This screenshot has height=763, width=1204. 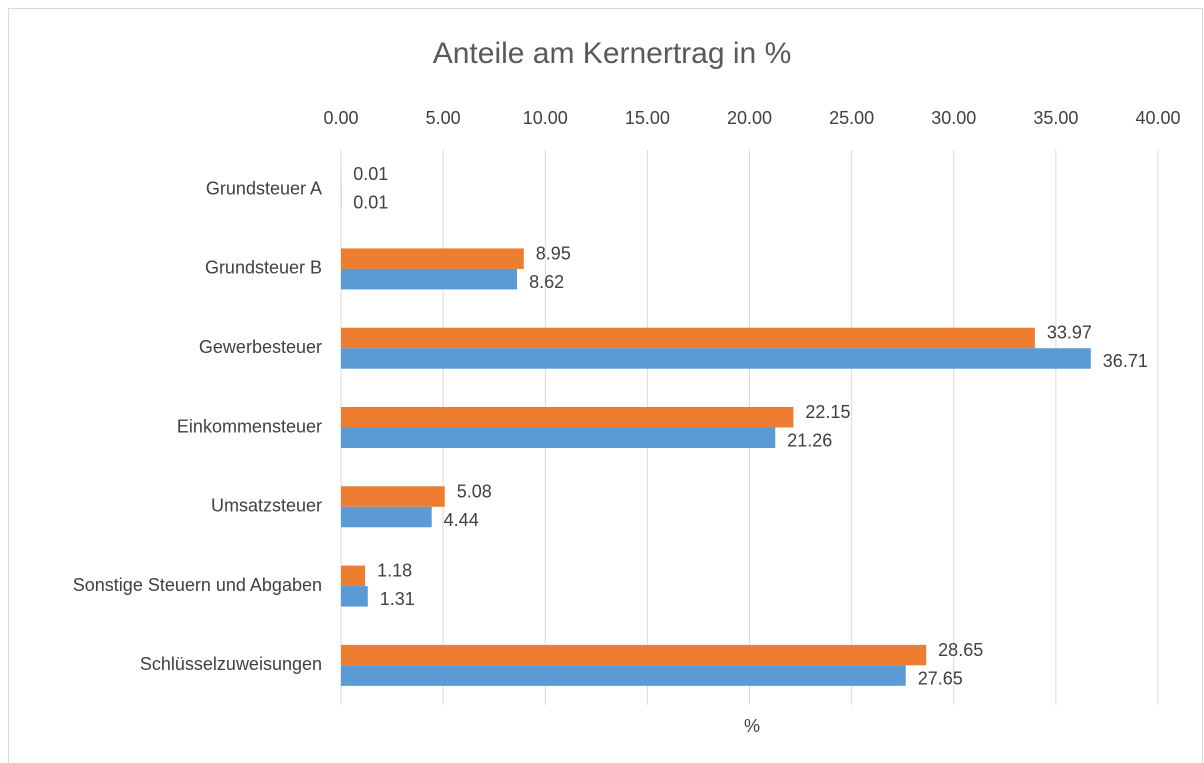 I want to click on data-label: 21.26, so click(x=809, y=441).